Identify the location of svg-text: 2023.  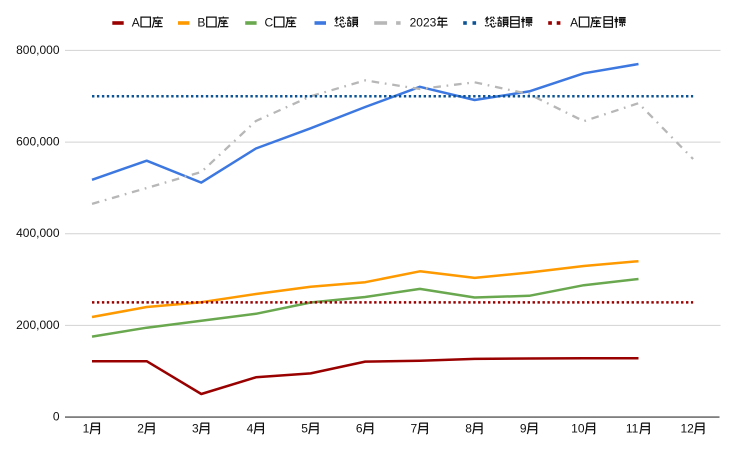
(423, 23).